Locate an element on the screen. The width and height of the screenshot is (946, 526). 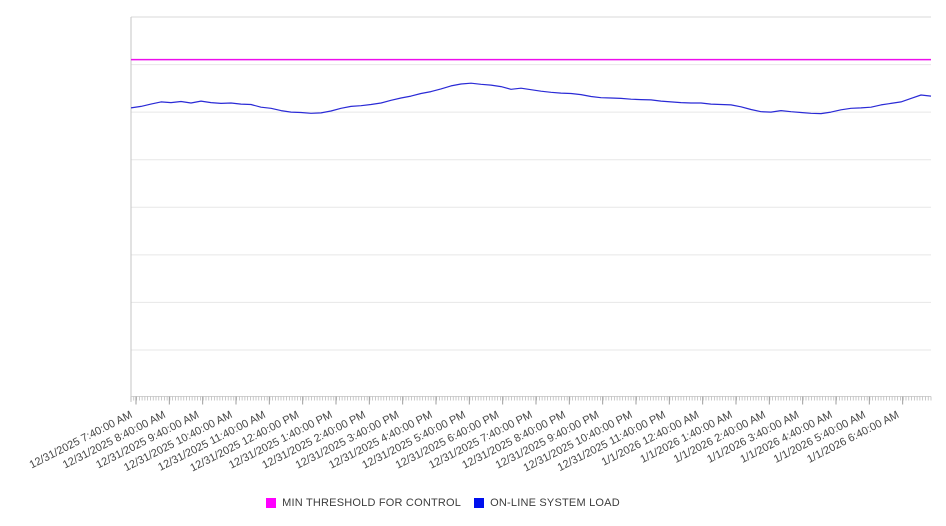
legend-swatch-load is located at coordinates (479, 503).